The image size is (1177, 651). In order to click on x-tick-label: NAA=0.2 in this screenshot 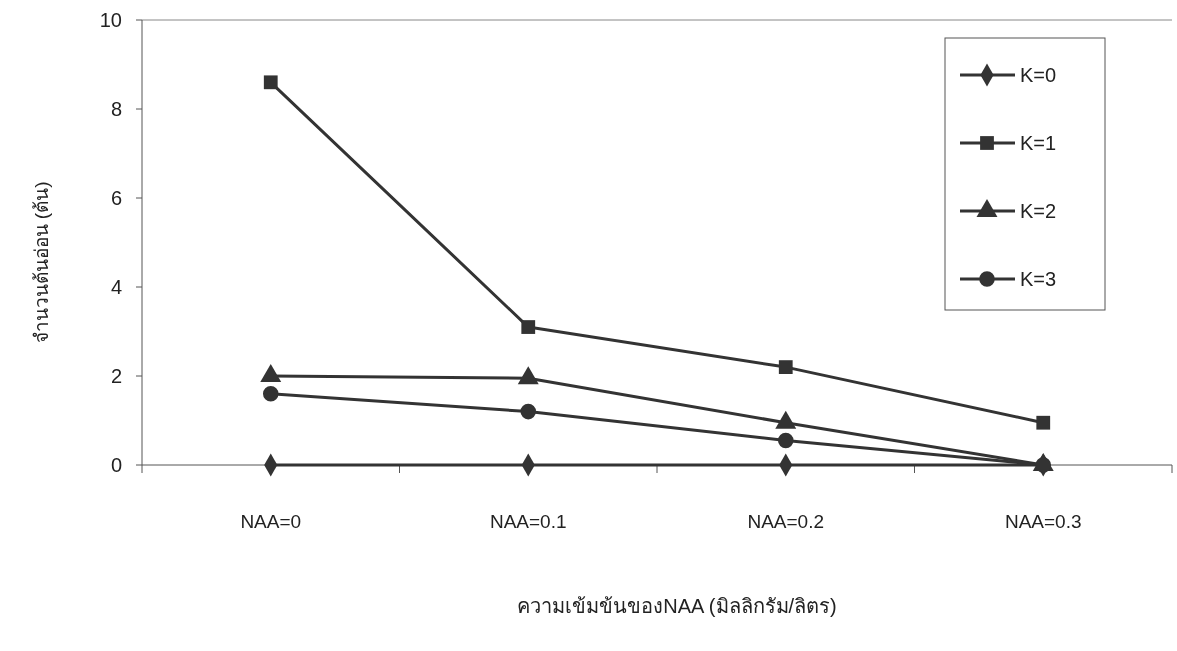, I will do `click(786, 521)`.